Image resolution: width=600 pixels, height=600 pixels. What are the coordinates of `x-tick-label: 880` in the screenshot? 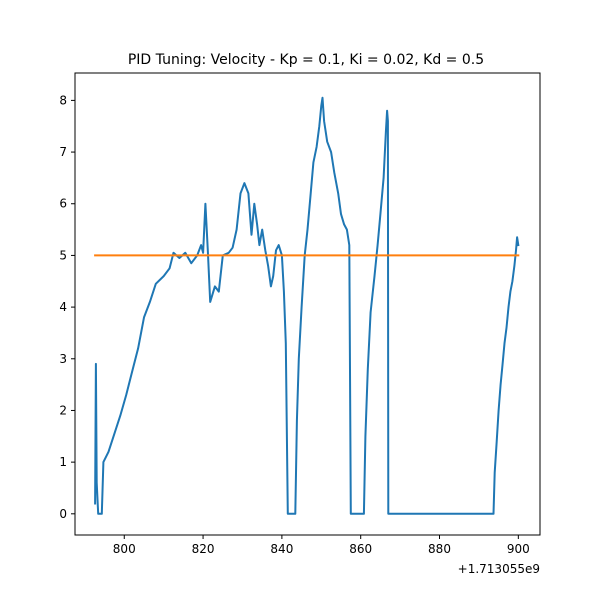 It's located at (439, 549).